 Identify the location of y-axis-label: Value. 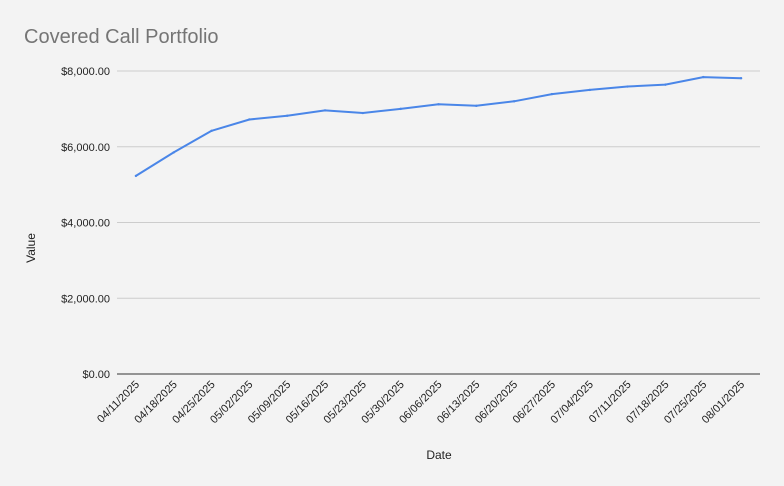
(31, 248).